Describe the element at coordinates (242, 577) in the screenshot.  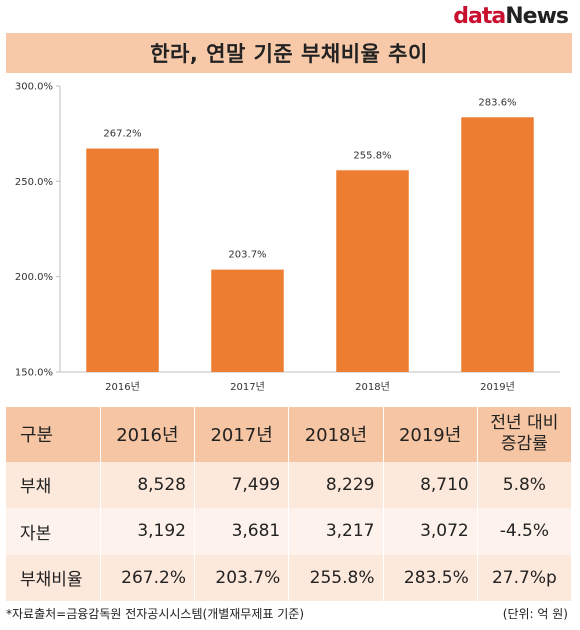
I see `table-cell: 203.7%` at that location.